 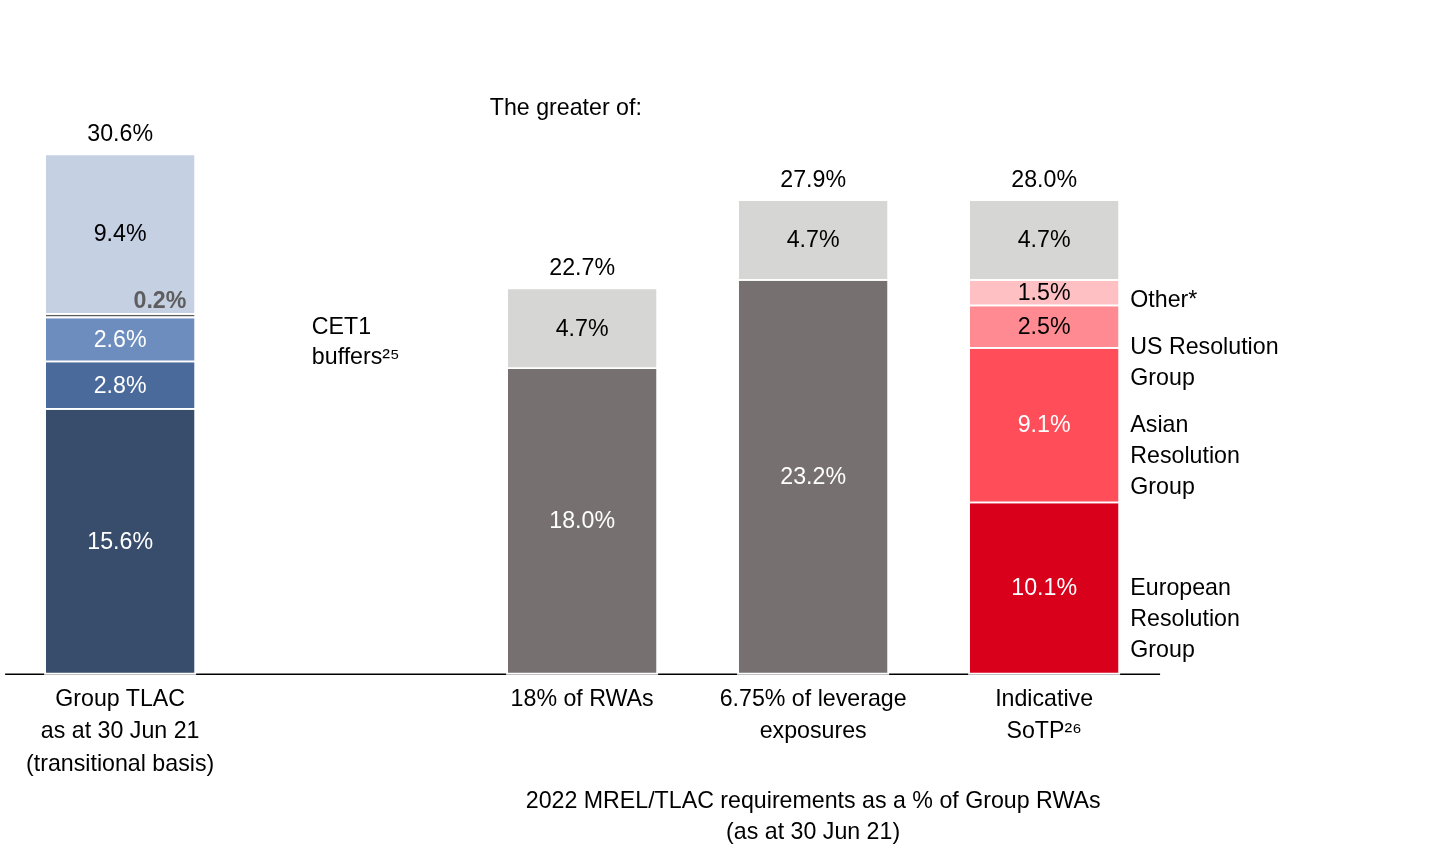 I want to click on data-label: 15.6%, so click(x=120, y=540).